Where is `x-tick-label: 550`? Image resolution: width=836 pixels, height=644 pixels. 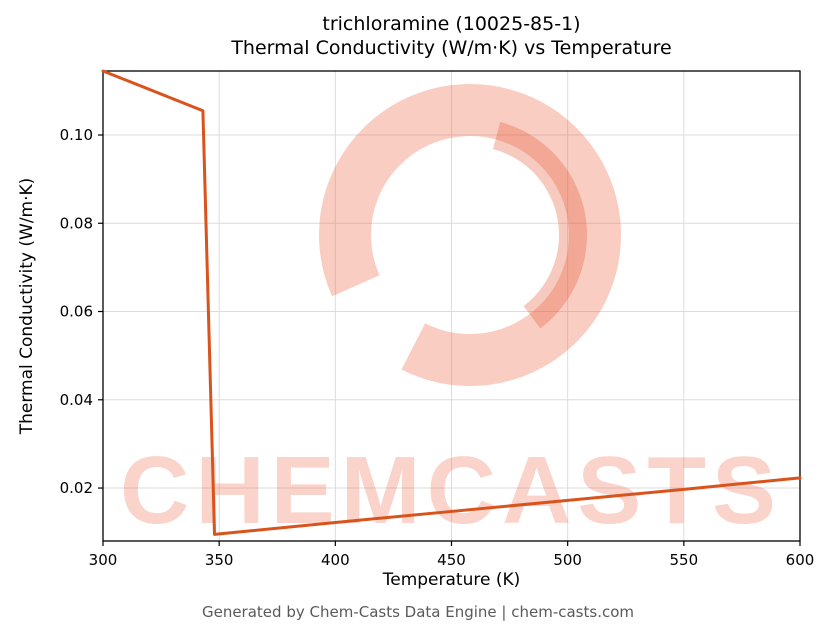
x-tick-label: 550 is located at coordinates (684, 560).